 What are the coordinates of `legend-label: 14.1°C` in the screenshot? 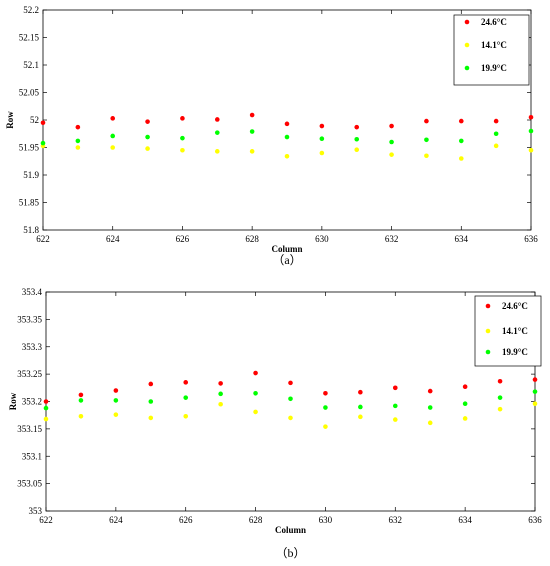 It's located at (515, 331).